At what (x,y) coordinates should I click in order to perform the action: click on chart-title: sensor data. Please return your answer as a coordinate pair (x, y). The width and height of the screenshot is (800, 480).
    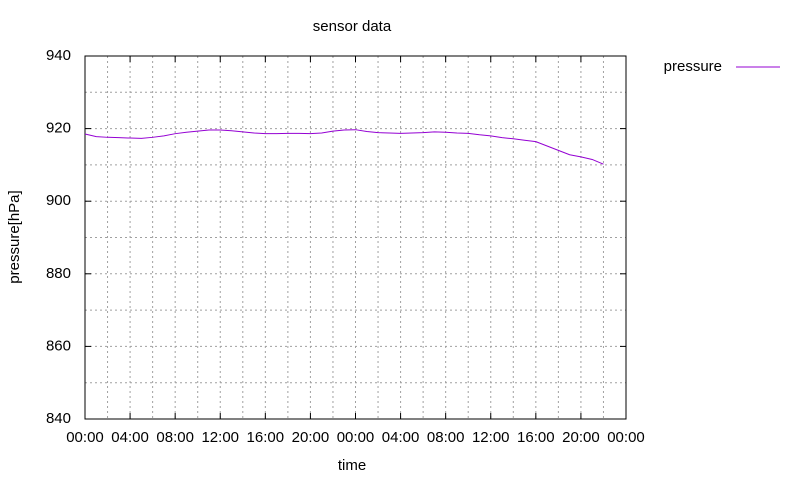
    Looking at the image, I should click on (352, 26).